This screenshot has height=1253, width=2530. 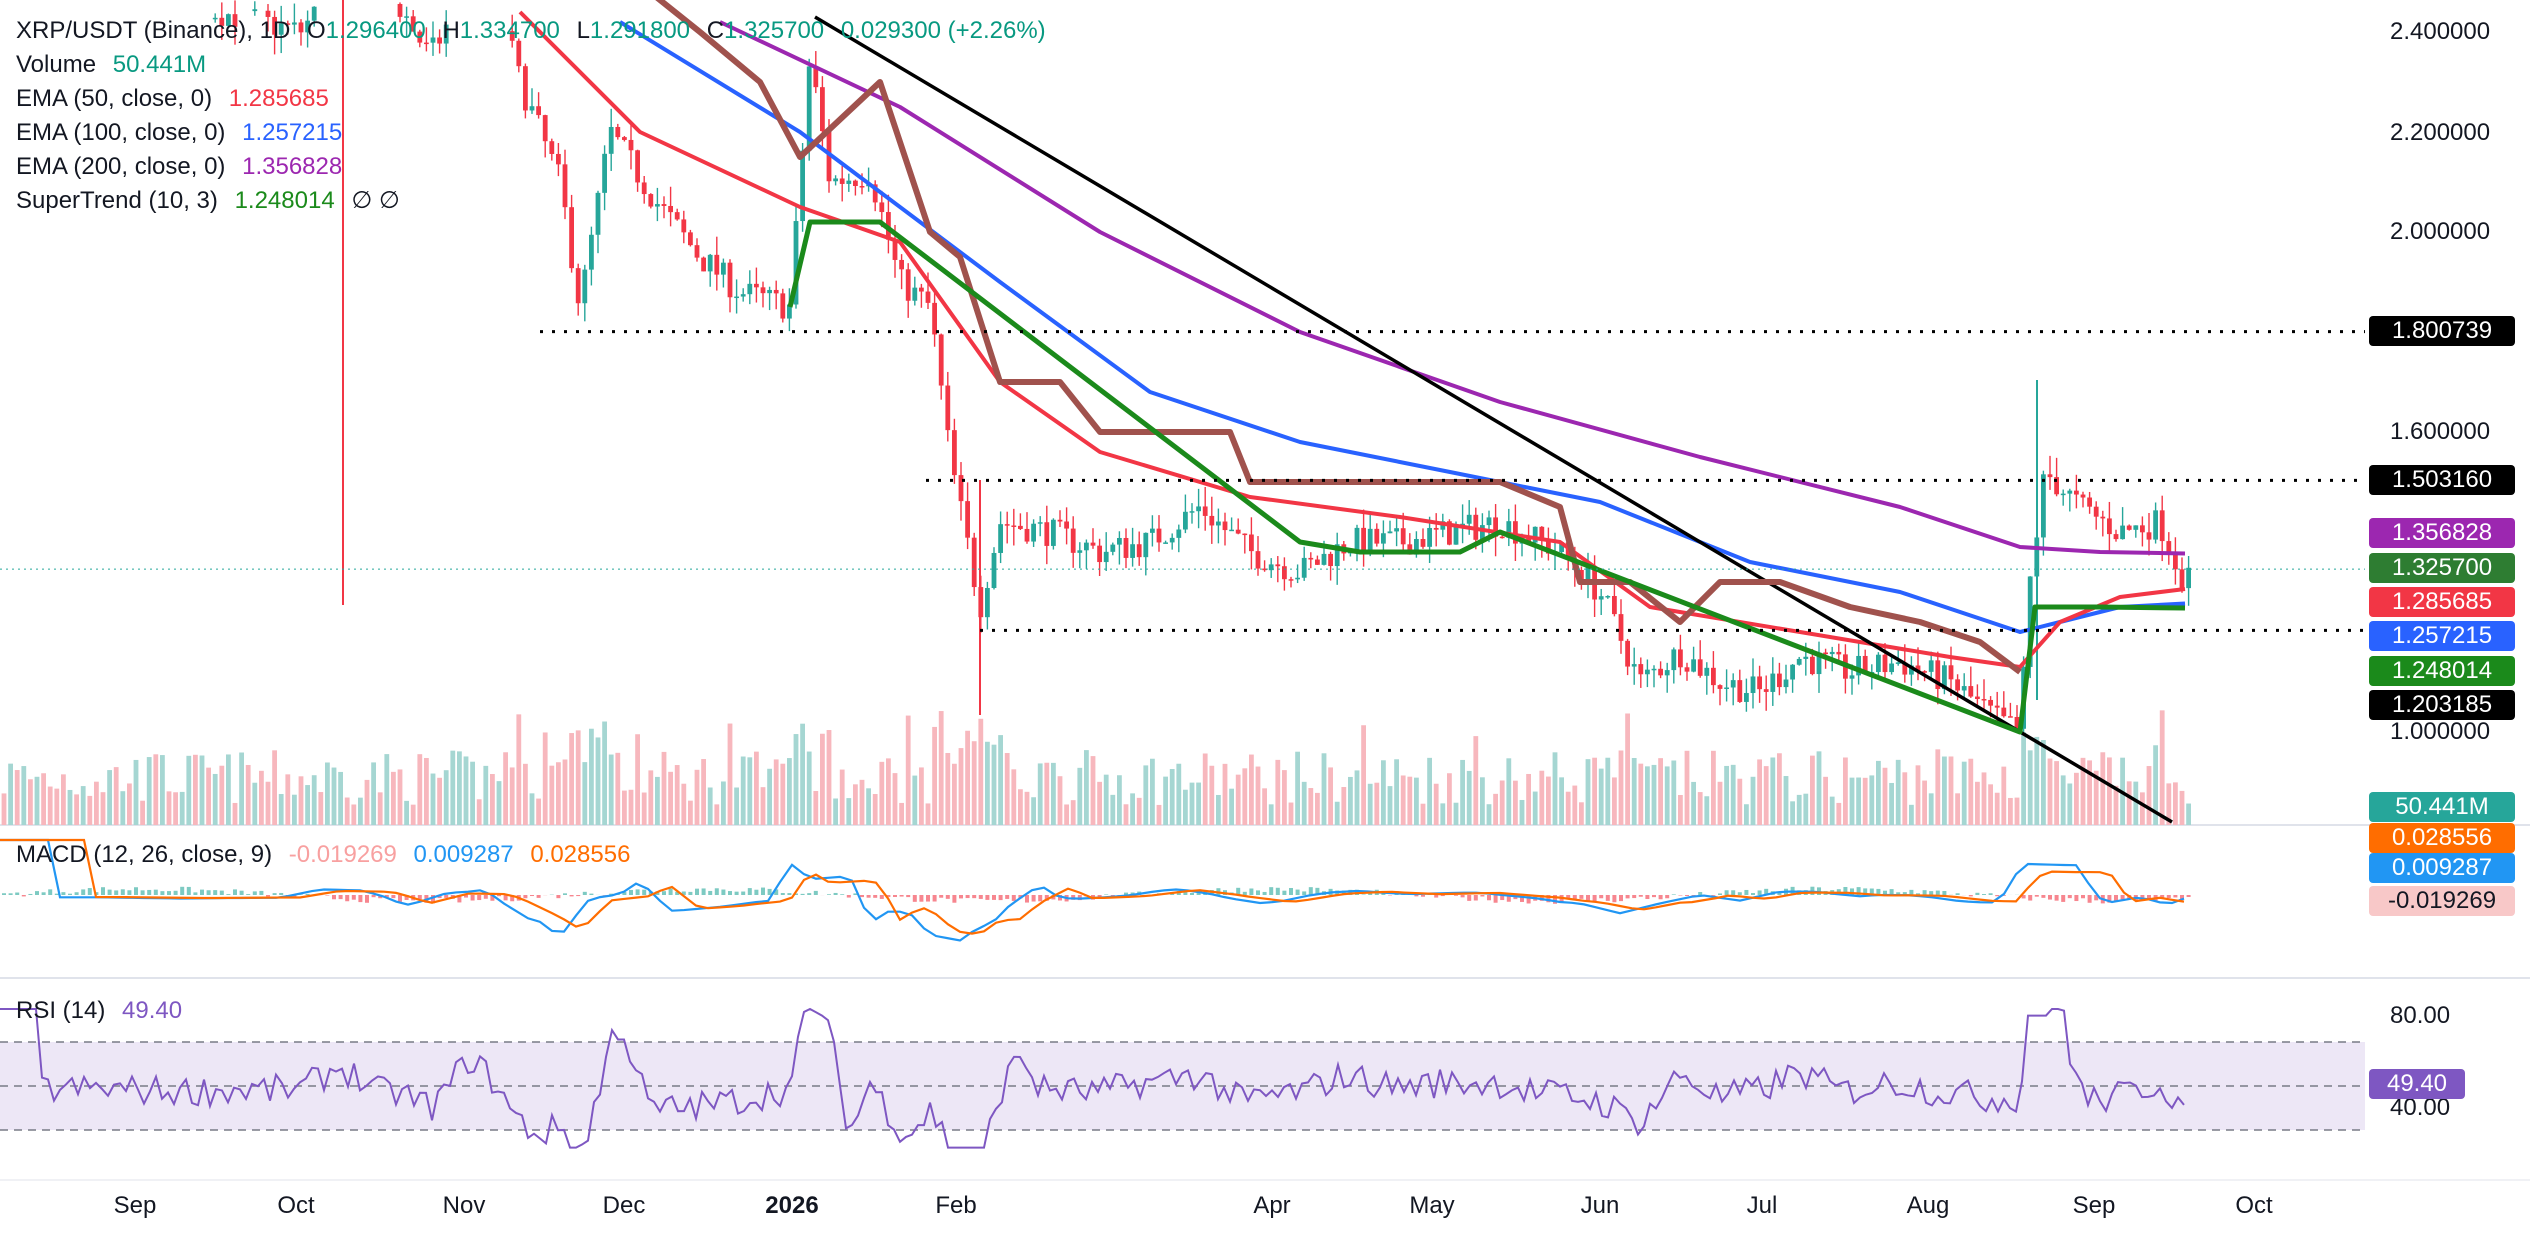 I want to click on volume-bars, so click(x=1096, y=767).